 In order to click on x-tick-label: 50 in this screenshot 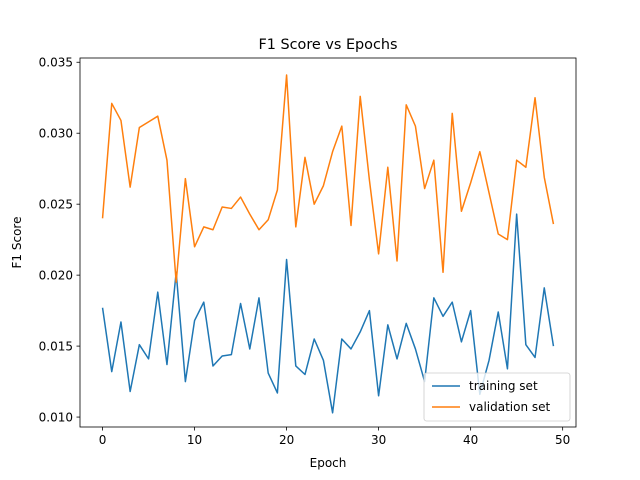, I will do `click(562, 440)`.